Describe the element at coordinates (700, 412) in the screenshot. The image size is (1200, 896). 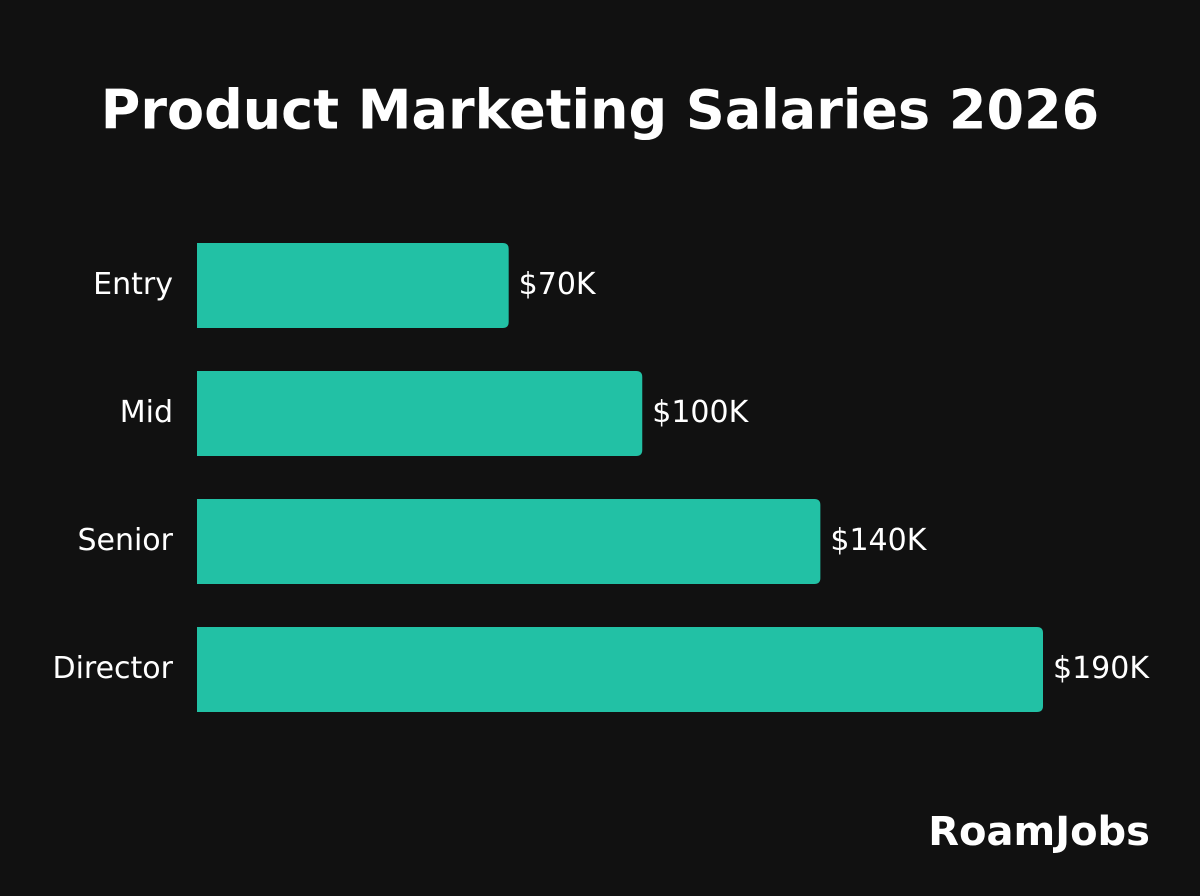
I see `value-label: $100K` at that location.